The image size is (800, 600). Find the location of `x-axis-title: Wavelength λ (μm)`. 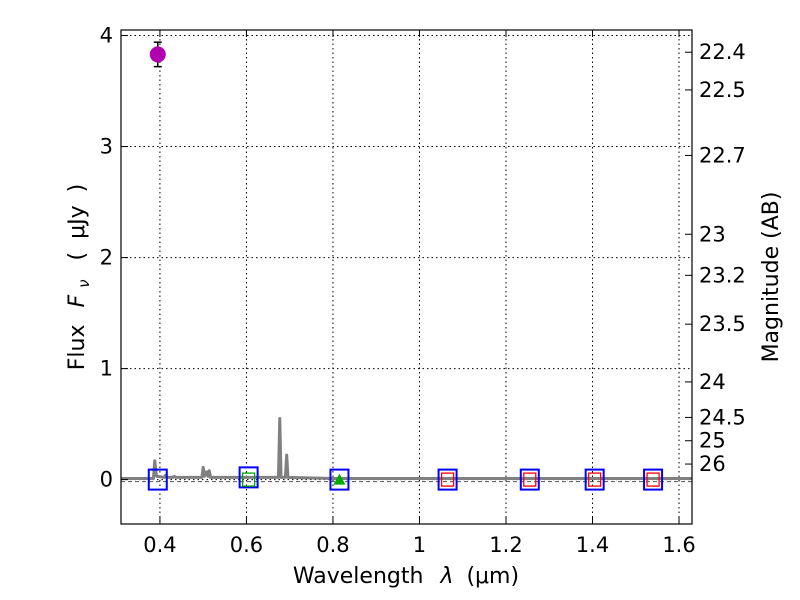

x-axis-title: Wavelength λ (μm) is located at coordinates (406, 576).